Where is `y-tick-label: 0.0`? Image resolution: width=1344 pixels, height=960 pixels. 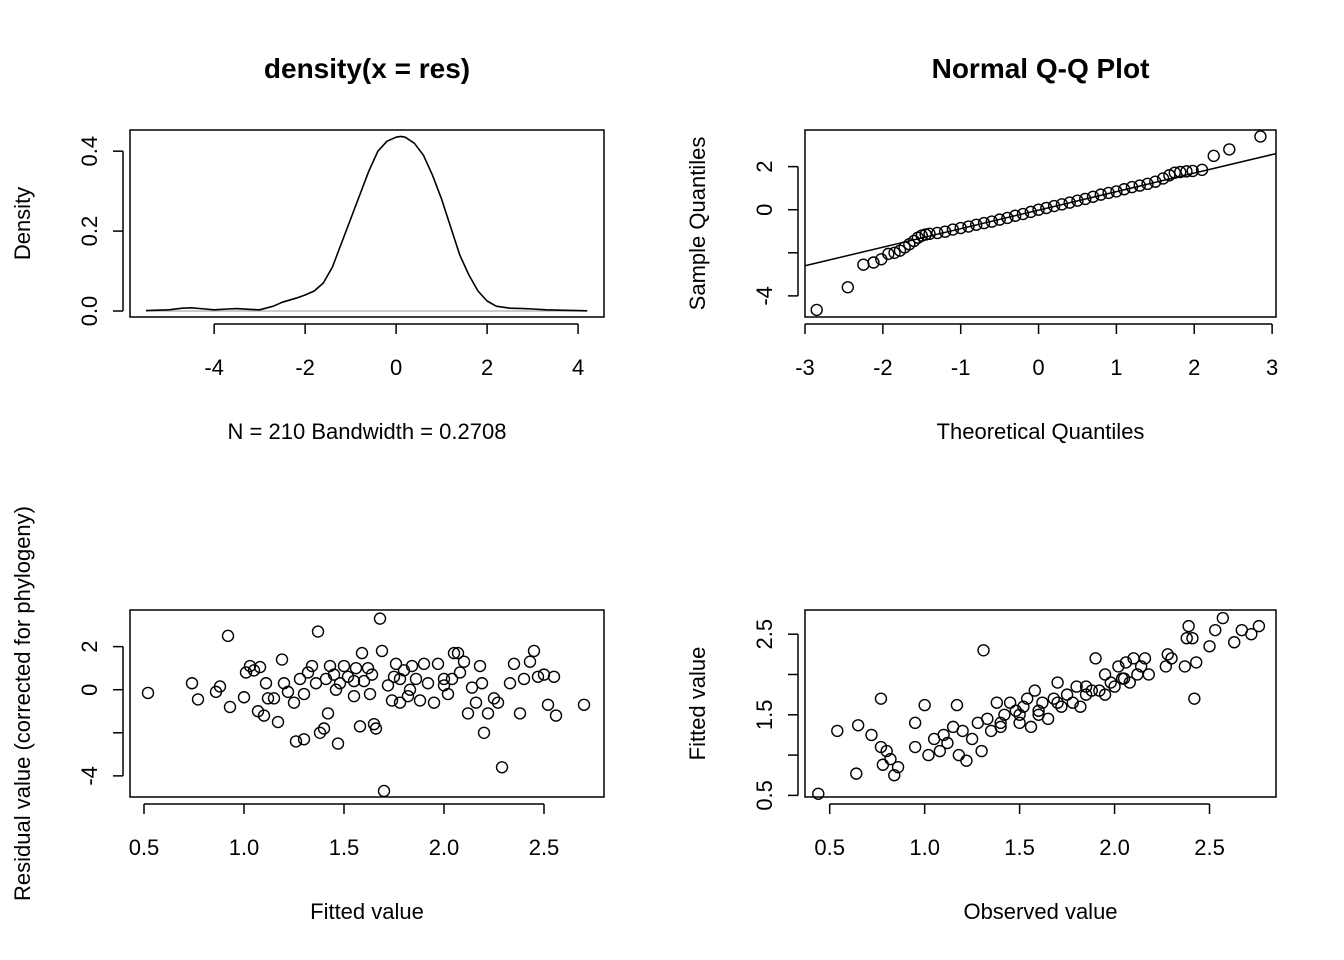
y-tick-label: 0.0 is located at coordinates (89, 311).